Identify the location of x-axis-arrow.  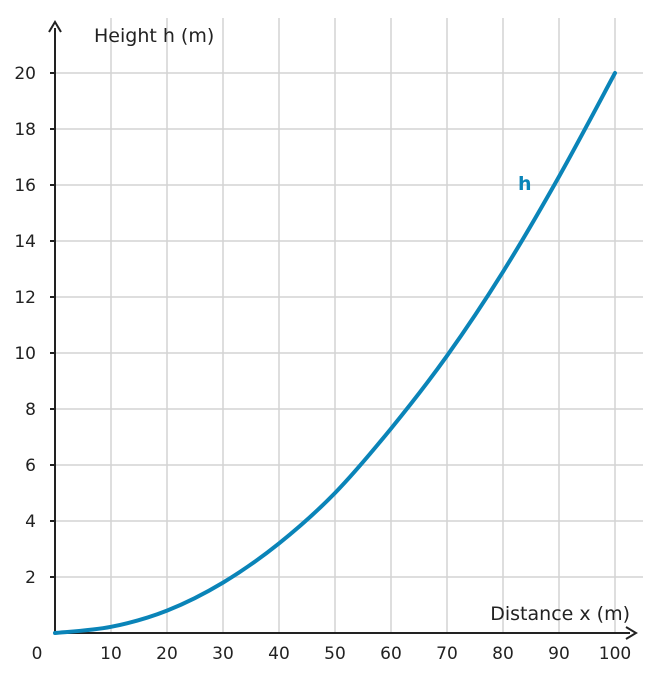
(631, 633).